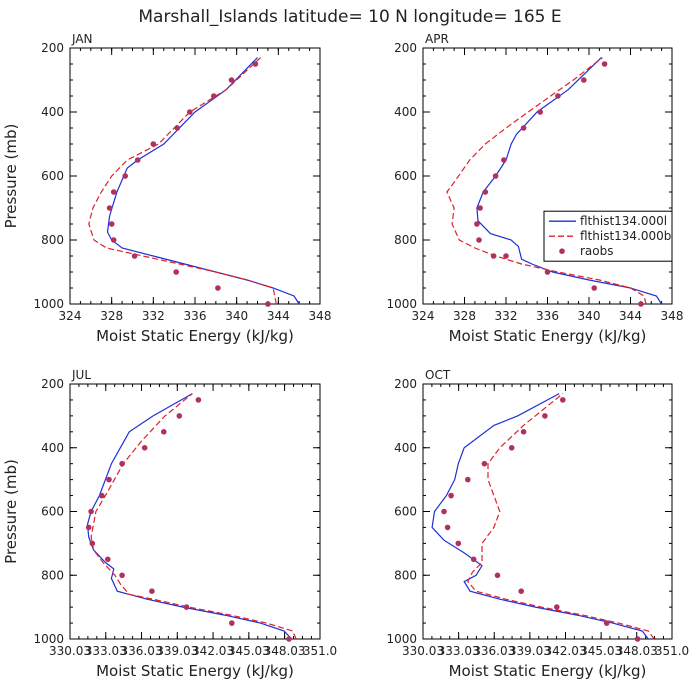  What do you see at coordinates (320, 651) in the screenshot?
I see `x-tick-label: 351.0` at bounding box center [320, 651].